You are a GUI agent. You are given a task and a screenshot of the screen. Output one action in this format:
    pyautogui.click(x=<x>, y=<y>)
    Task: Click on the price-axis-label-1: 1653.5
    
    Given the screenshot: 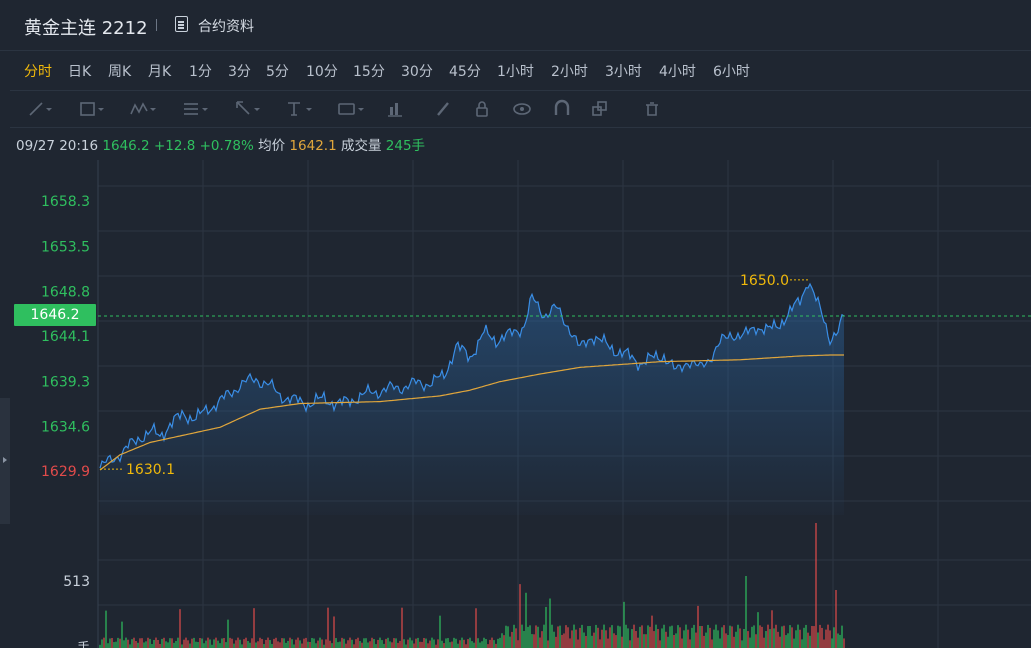 What is the action you would take?
    pyautogui.click(x=65, y=248)
    